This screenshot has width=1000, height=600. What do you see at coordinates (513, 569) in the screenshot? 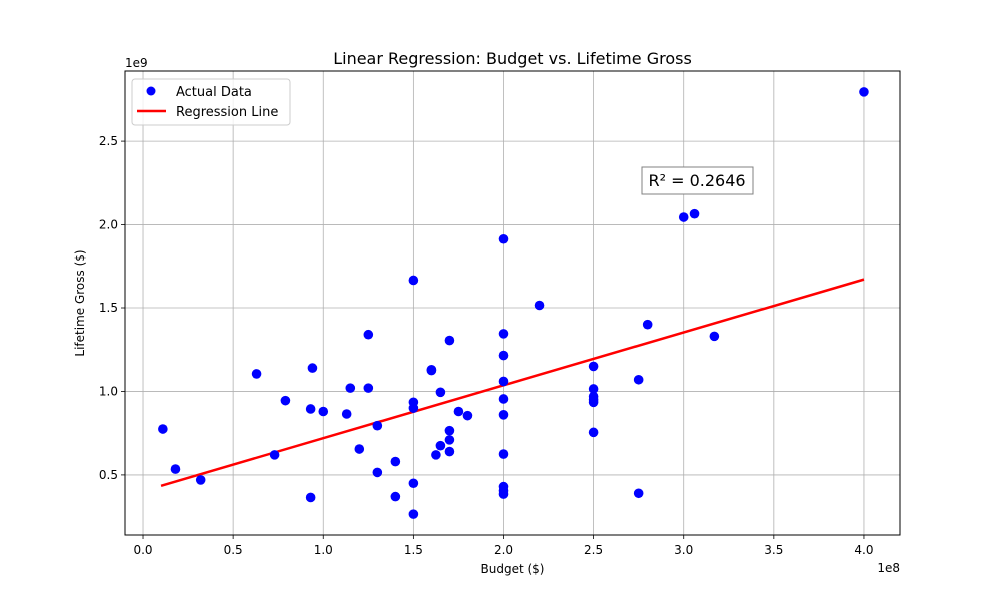
I see `x-axis-label: Budget ($)` at bounding box center [513, 569].